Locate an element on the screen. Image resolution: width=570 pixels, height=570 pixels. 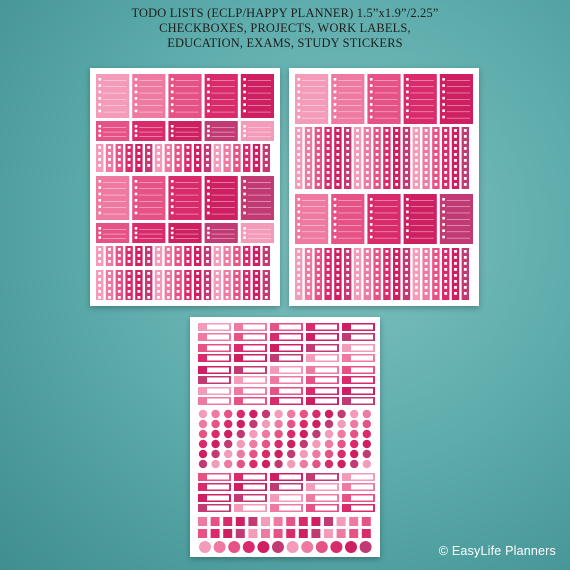
copyright-text: © EasyLife Planners is located at coordinates (497, 551).